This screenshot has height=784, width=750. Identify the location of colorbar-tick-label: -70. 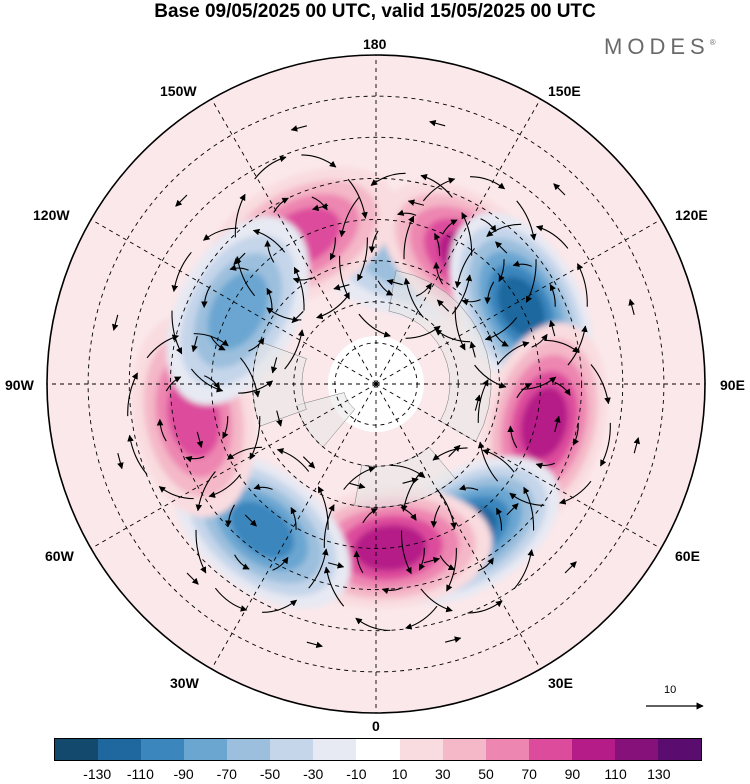
(226, 774).